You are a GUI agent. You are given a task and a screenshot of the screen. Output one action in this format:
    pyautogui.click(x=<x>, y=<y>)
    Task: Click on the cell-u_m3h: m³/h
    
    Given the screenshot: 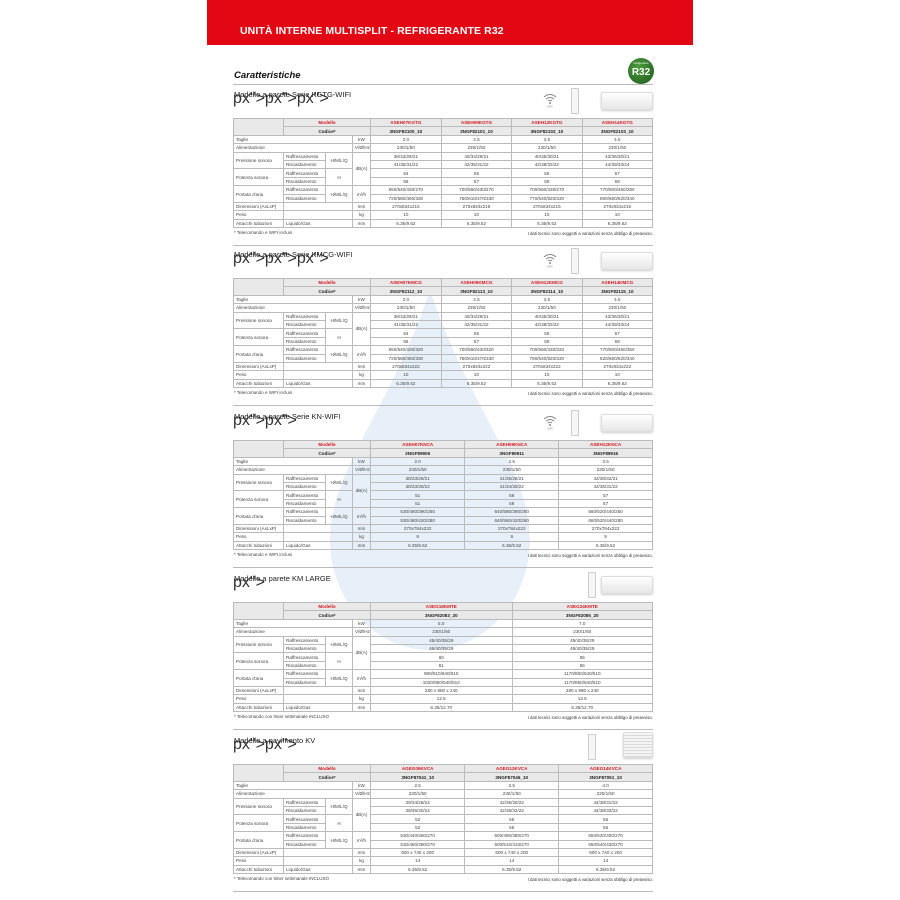 What is the action you would take?
    pyautogui.click(x=361, y=840)
    